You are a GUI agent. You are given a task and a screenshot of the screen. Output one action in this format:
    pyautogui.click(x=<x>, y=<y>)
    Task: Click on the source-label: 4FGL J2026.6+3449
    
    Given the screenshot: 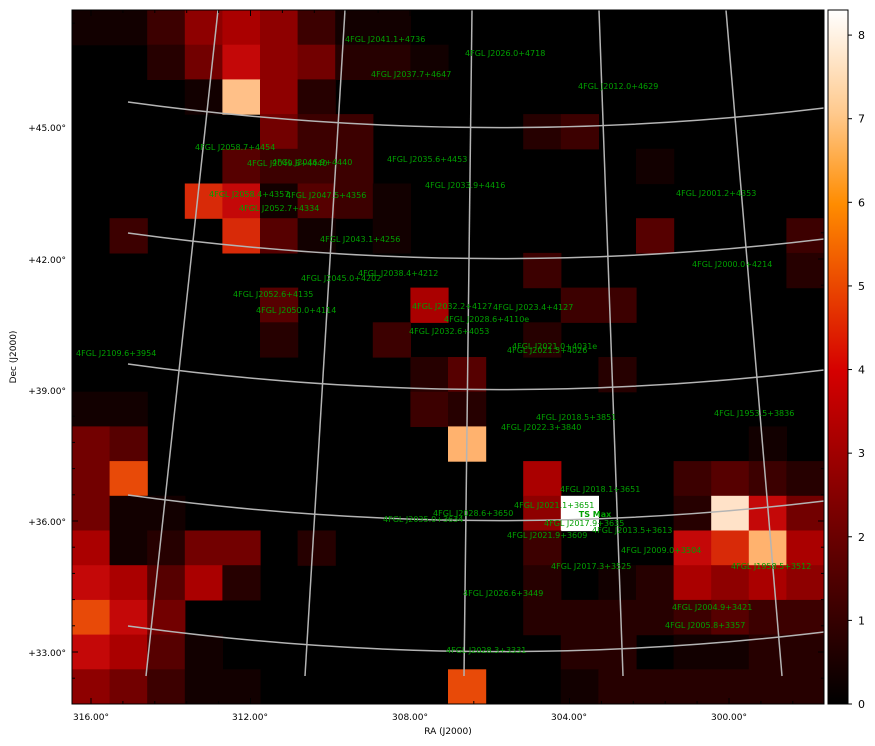 What is the action you would take?
    pyautogui.click(x=503, y=593)
    